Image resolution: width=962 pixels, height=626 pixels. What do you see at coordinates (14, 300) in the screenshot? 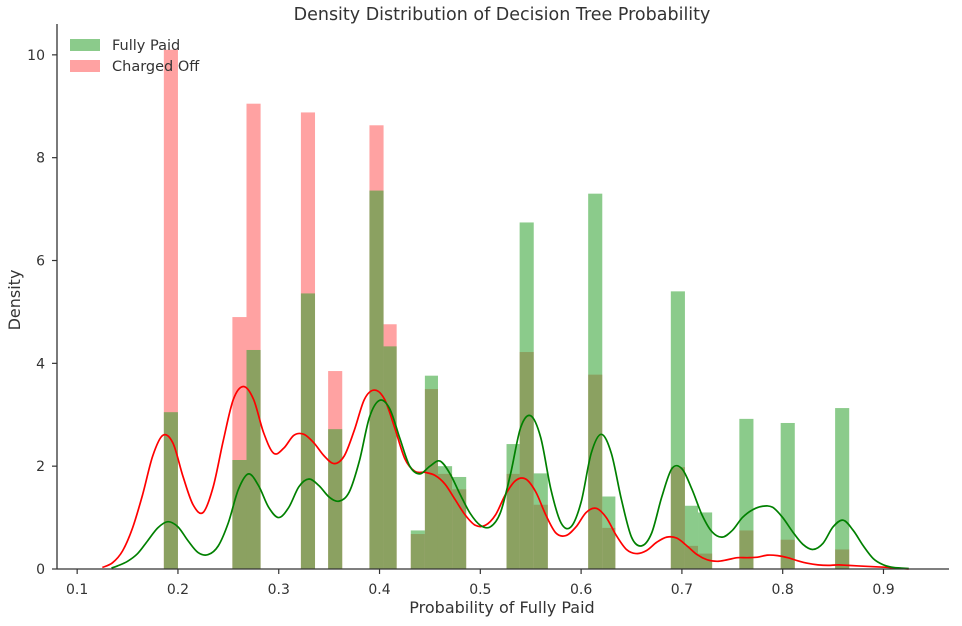
I see `y-axis-label: Density` at bounding box center [14, 300].